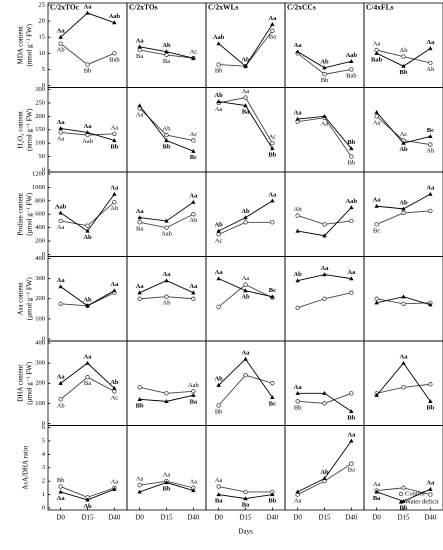  What do you see at coordinates (30, 129) in the screenshot?
I see `y-axis-label: (nmol g⁻¹ FW)` at bounding box center [30, 129].